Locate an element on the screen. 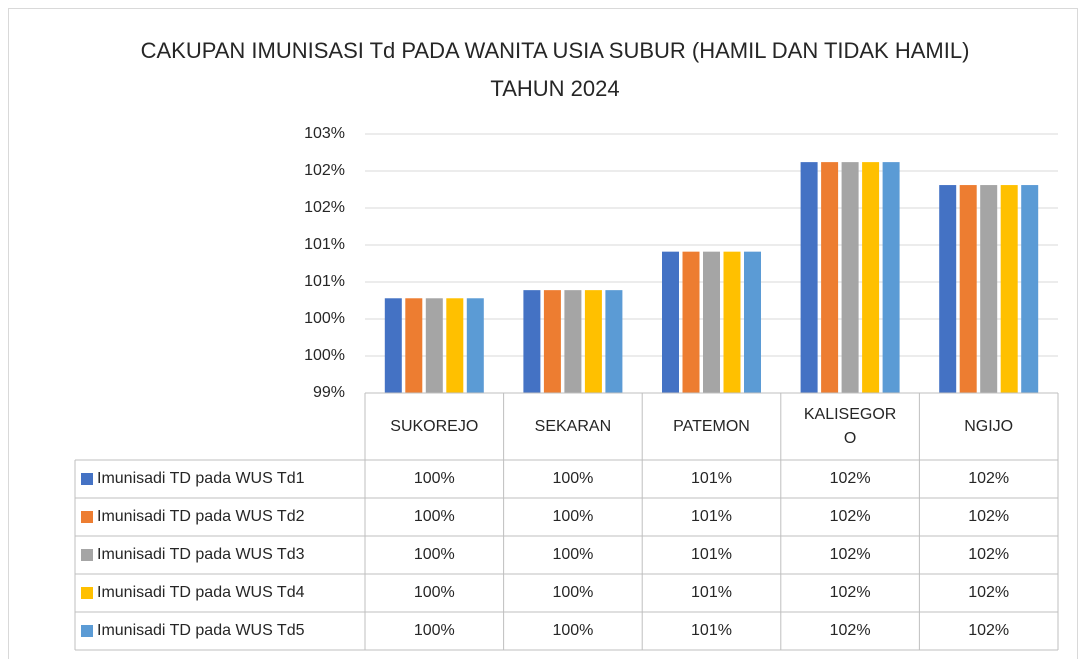 This screenshot has width=1087, height=659. category-cell: SUKOREJO is located at coordinates (434, 426).